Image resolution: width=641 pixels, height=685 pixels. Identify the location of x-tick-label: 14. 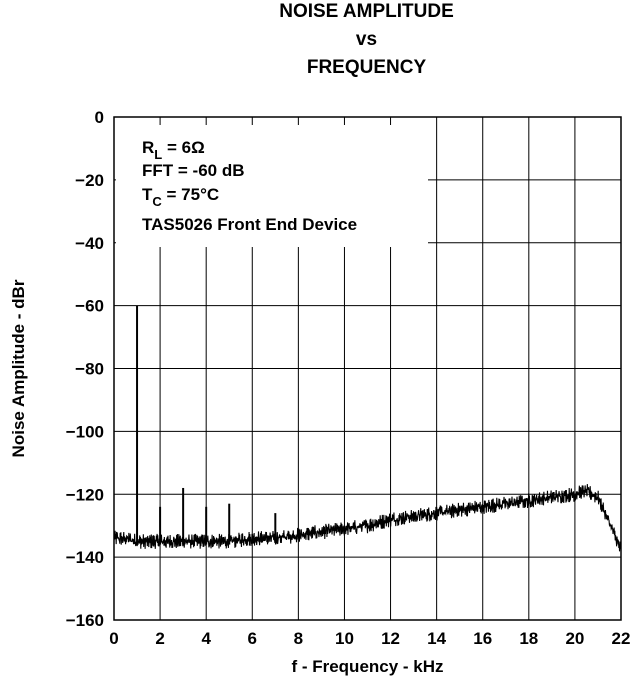
(436, 638).